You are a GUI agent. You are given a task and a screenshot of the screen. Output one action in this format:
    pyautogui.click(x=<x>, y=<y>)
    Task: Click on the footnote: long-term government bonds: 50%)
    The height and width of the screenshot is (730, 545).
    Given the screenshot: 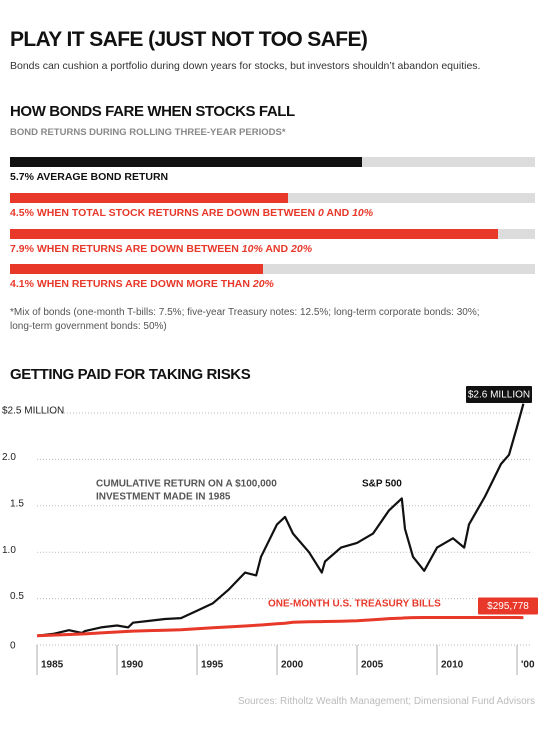 What is the action you would take?
    pyautogui.click(x=88, y=326)
    